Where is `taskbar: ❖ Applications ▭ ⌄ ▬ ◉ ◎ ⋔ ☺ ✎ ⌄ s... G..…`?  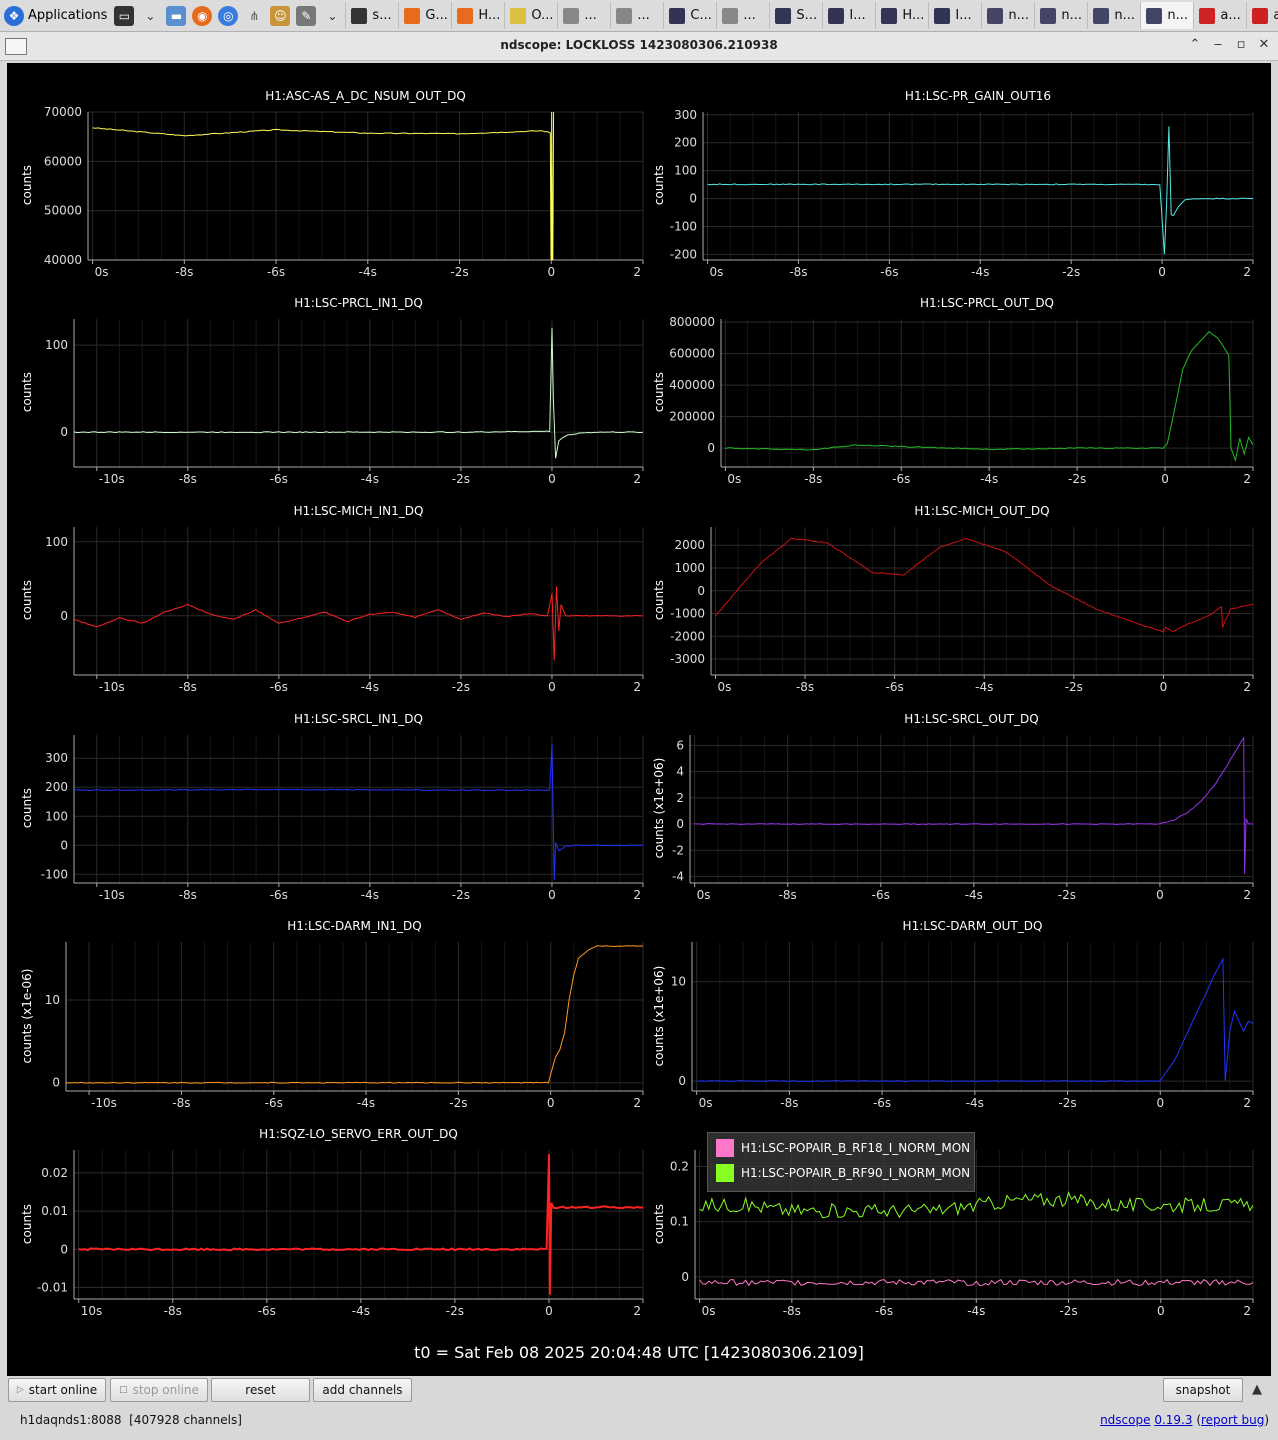 taskbar: ❖ Applications ▭ ⌄ ▬ ◉ ◎ ⋔ ☺ ✎ ⌄ s... G..… is located at coordinates (639, 16).